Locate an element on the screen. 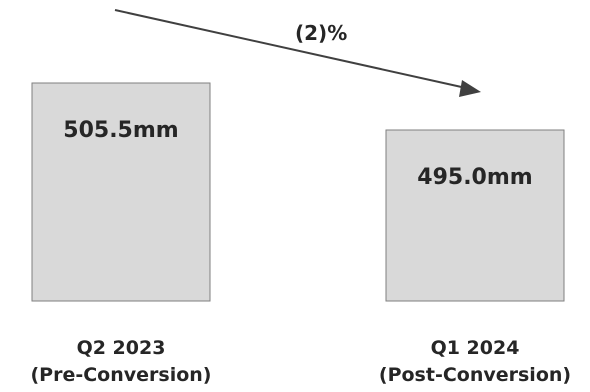  category-sublabel-q2-2023: (Pre-Conversion) is located at coordinates (120, 375).